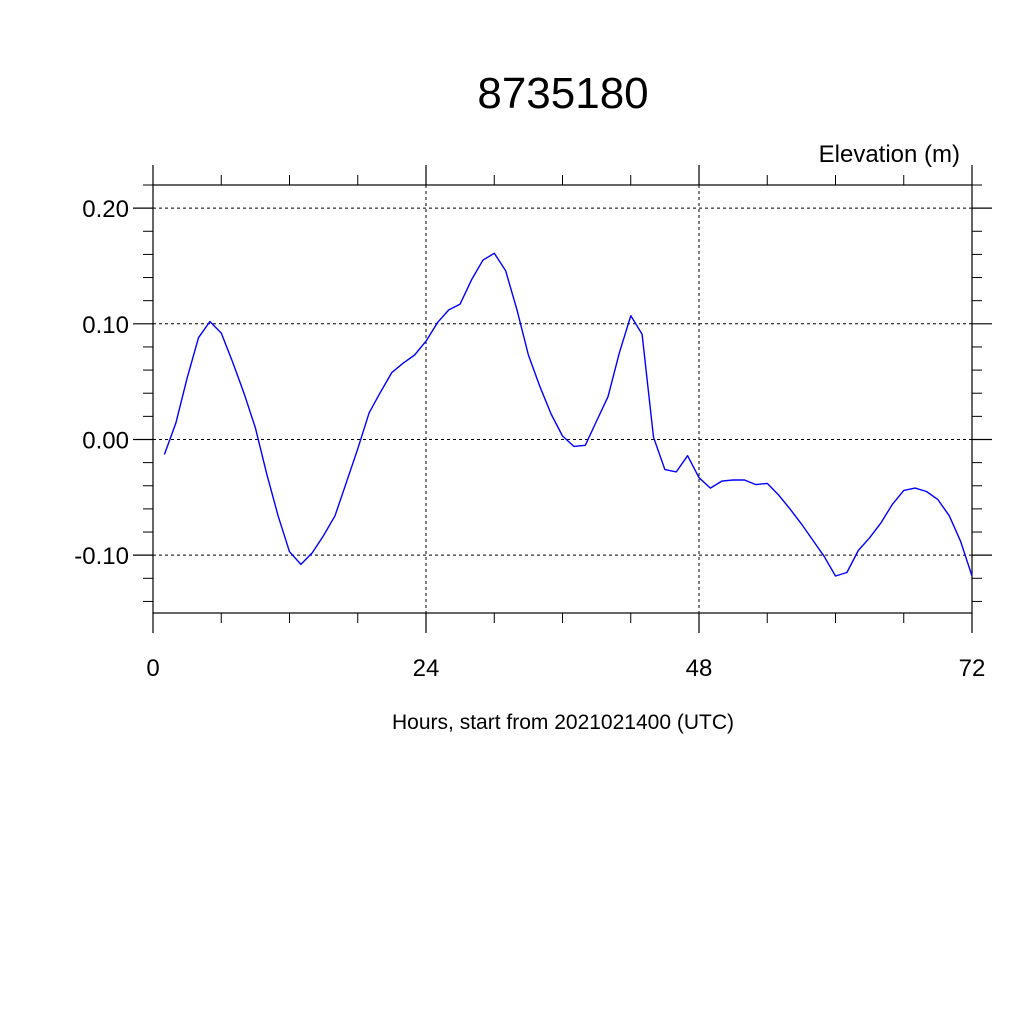 The height and width of the screenshot is (1024, 1024). Describe the element at coordinates (101, 556) in the screenshot. I see `y-tick-label-3: -0.10` at that location.